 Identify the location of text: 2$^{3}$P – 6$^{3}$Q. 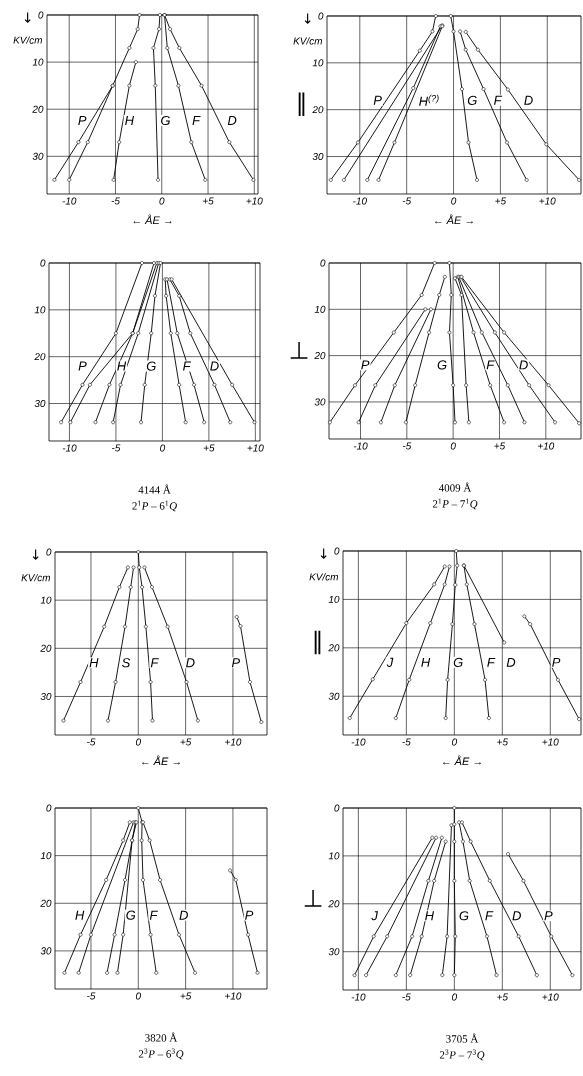
(161, 1054).